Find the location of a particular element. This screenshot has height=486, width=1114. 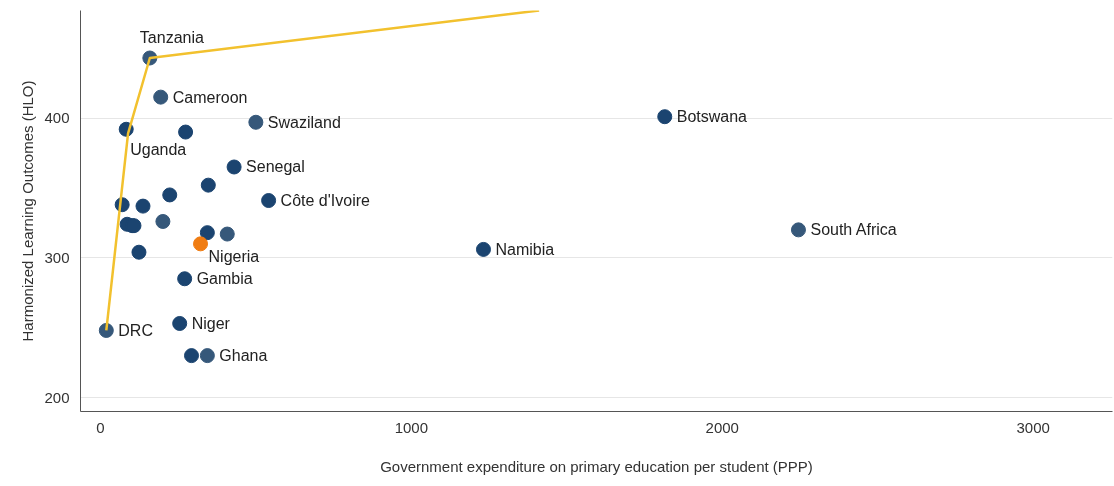

y-axis-title: Harmonized Learning Outcomes (HLO) is located at coordinates (28, 211).